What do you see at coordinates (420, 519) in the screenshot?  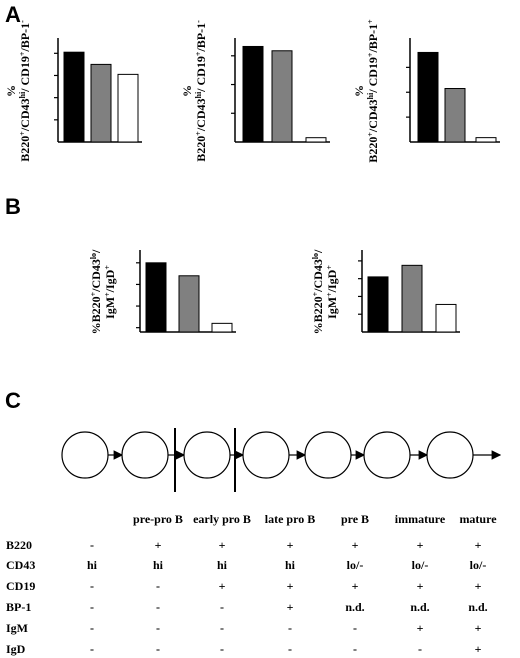 I see `column-header: immature` at bounding box center [420, 519].